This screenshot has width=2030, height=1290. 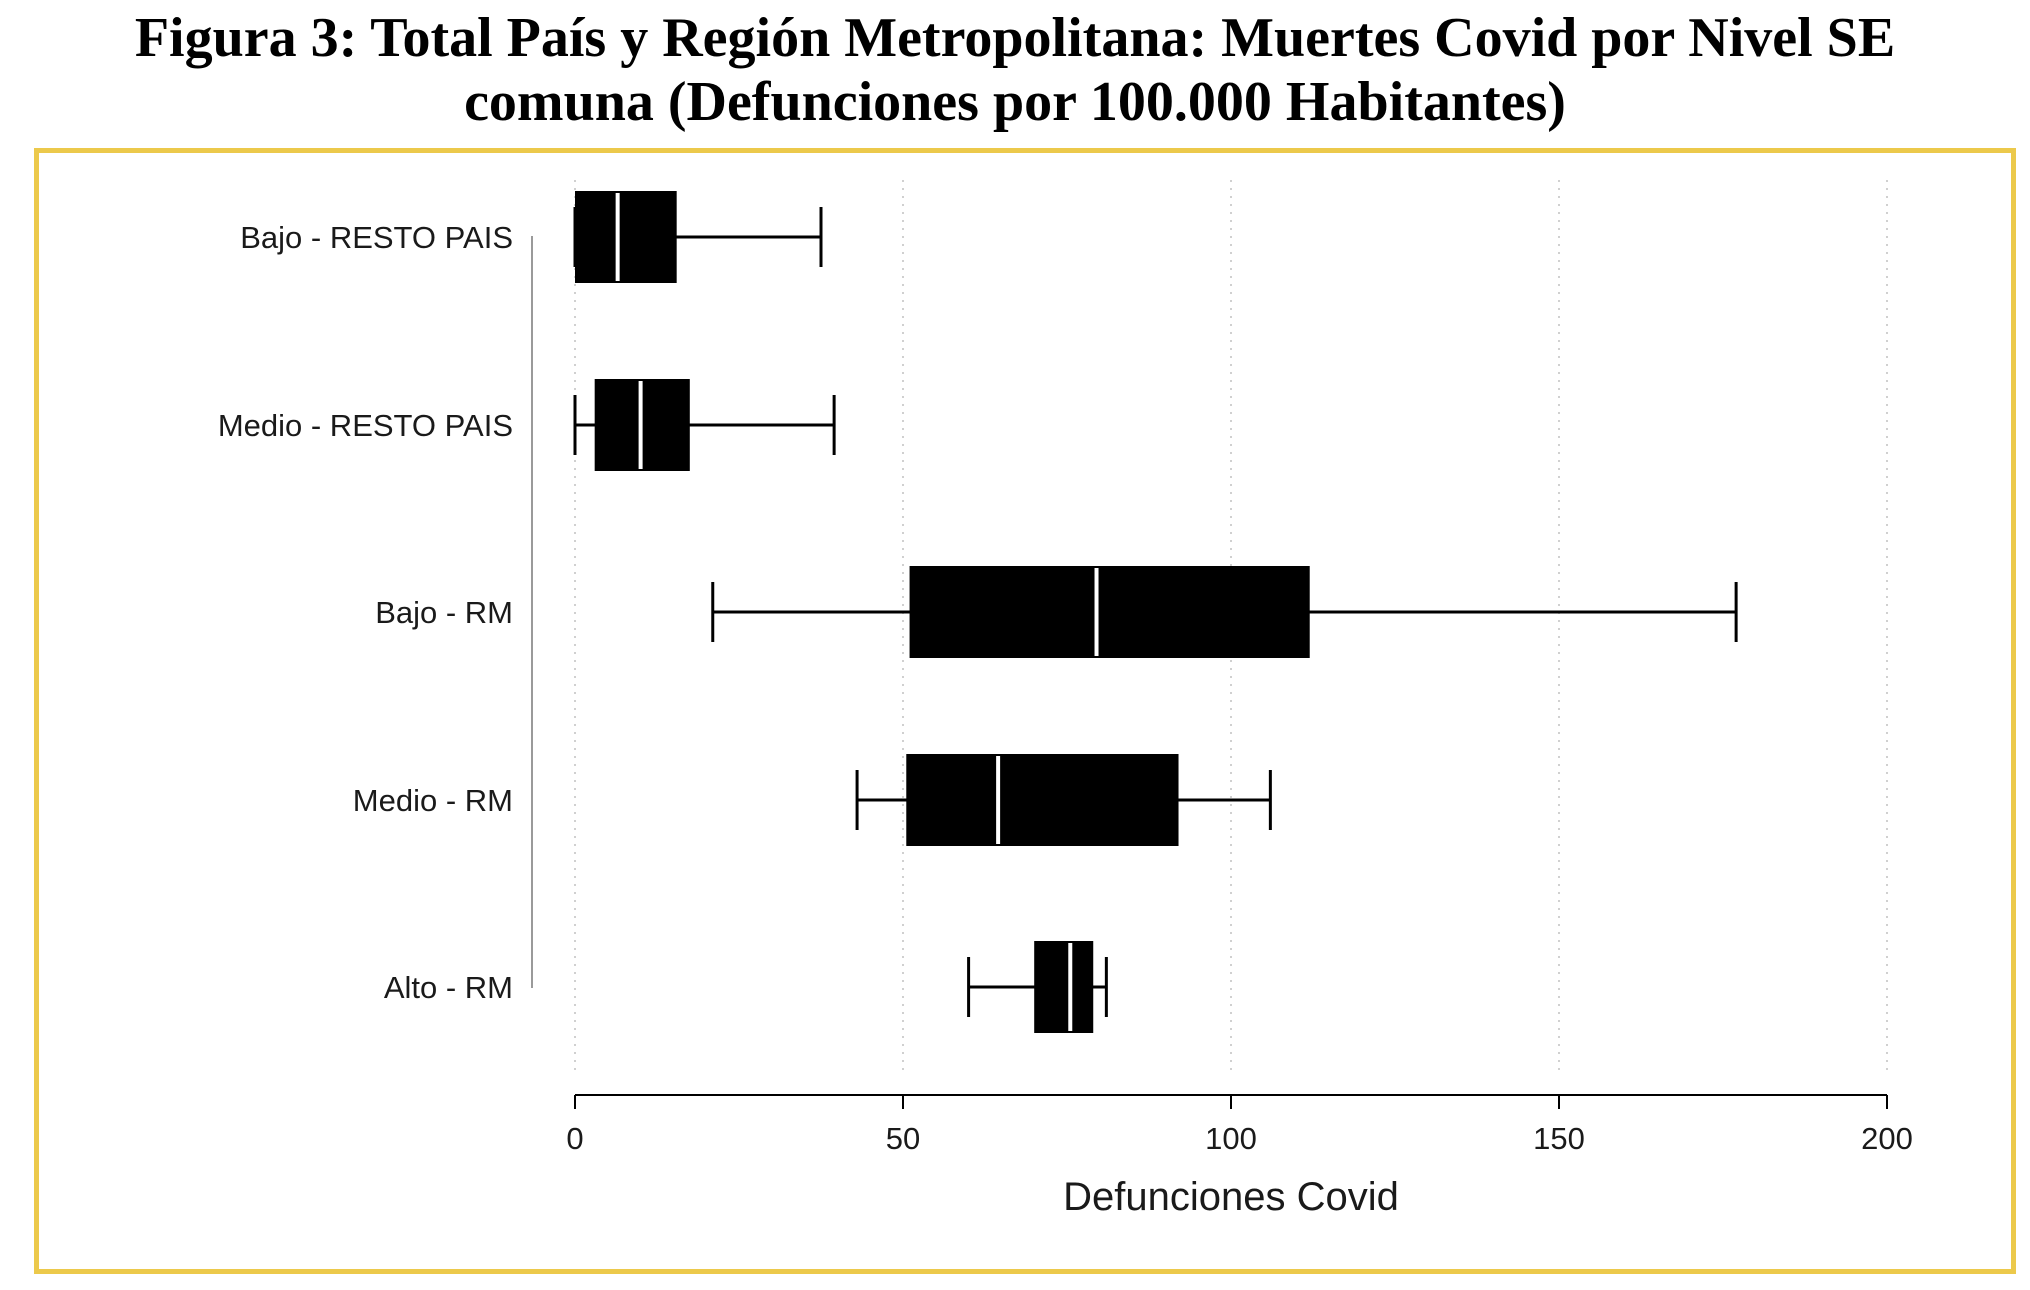 What do you see at coordinates (704, 425) in the screenshot?
I see `boxplot-medio-resto-pais` at bounding box center [704, 425].